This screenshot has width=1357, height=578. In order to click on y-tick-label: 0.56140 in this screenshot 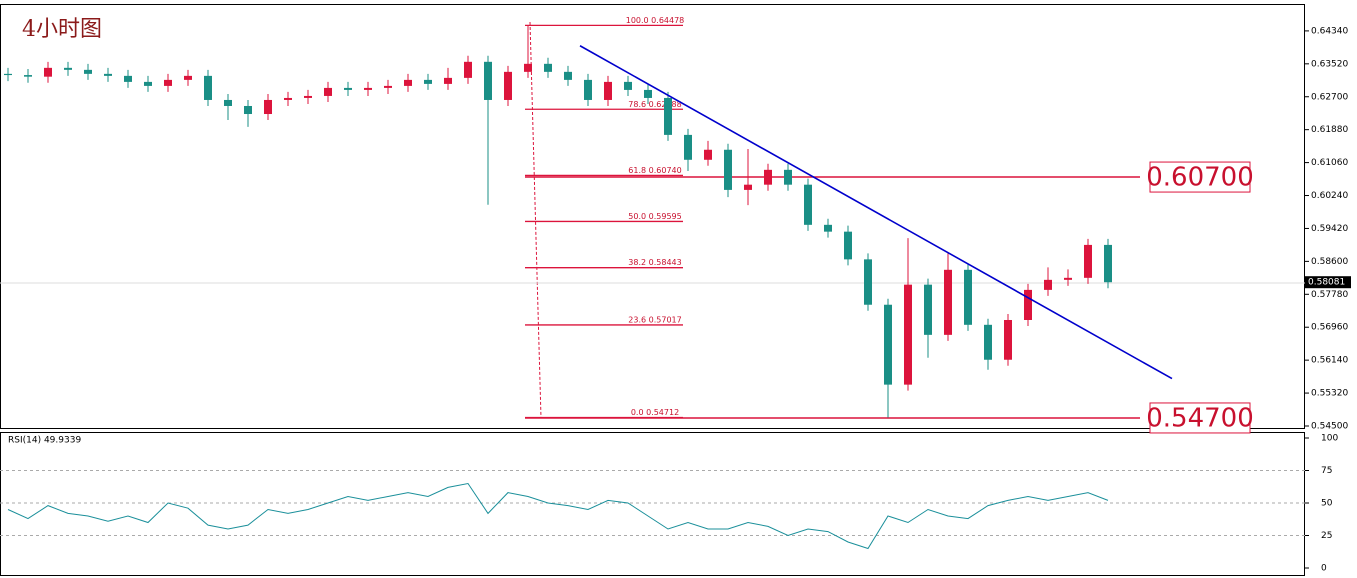, I will do `click(1329, 361)`.